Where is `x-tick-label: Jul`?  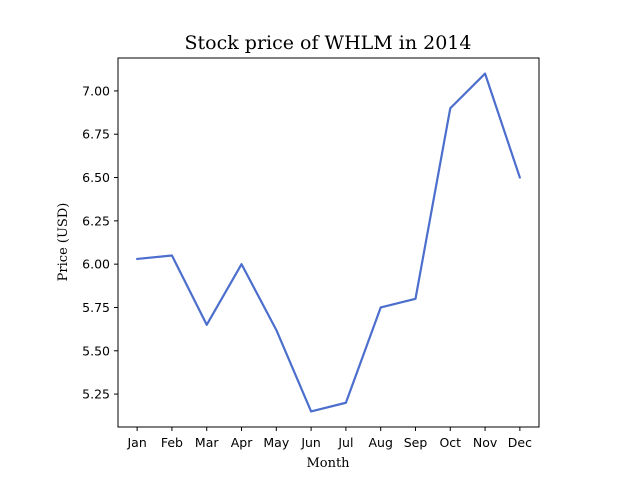 x-tick-label: Jul is located at coordinates (345, 442).